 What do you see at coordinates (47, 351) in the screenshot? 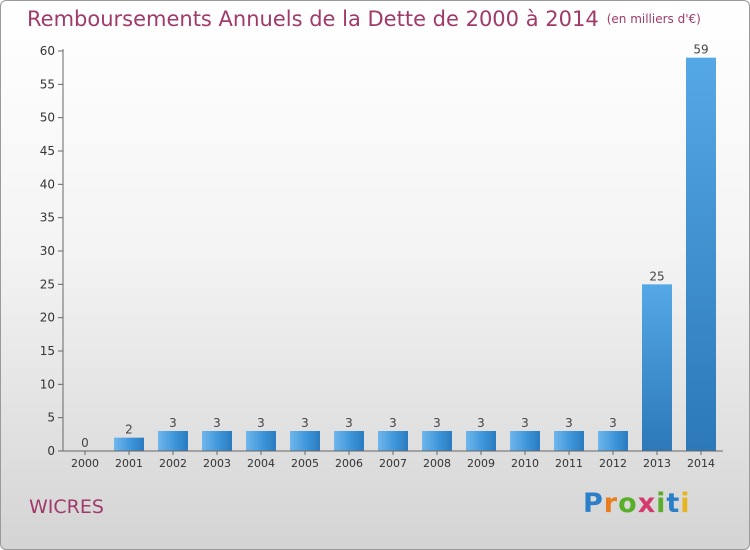
I see `y-tick-label-15: 15` at bounding box center [47, 351].